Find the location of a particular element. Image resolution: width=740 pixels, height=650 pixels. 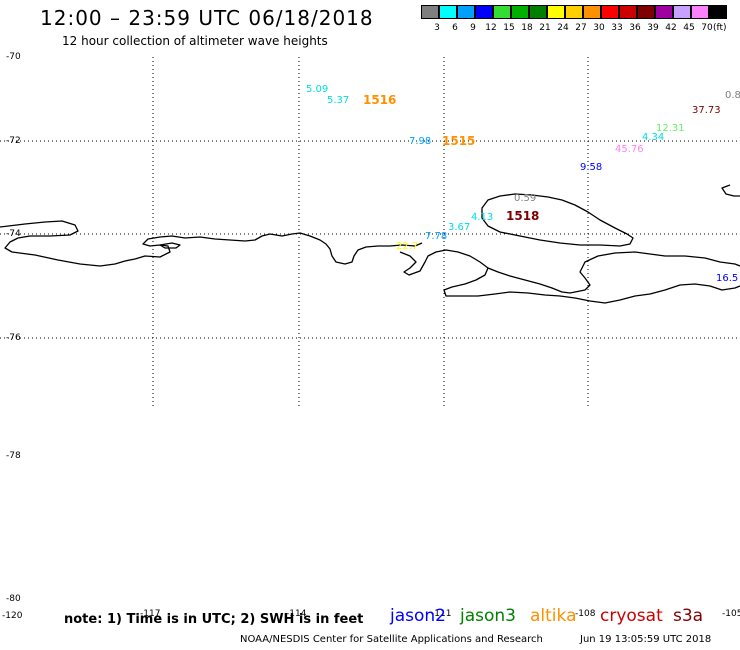

lat-label: -80 is located at coordinates (13, 599).